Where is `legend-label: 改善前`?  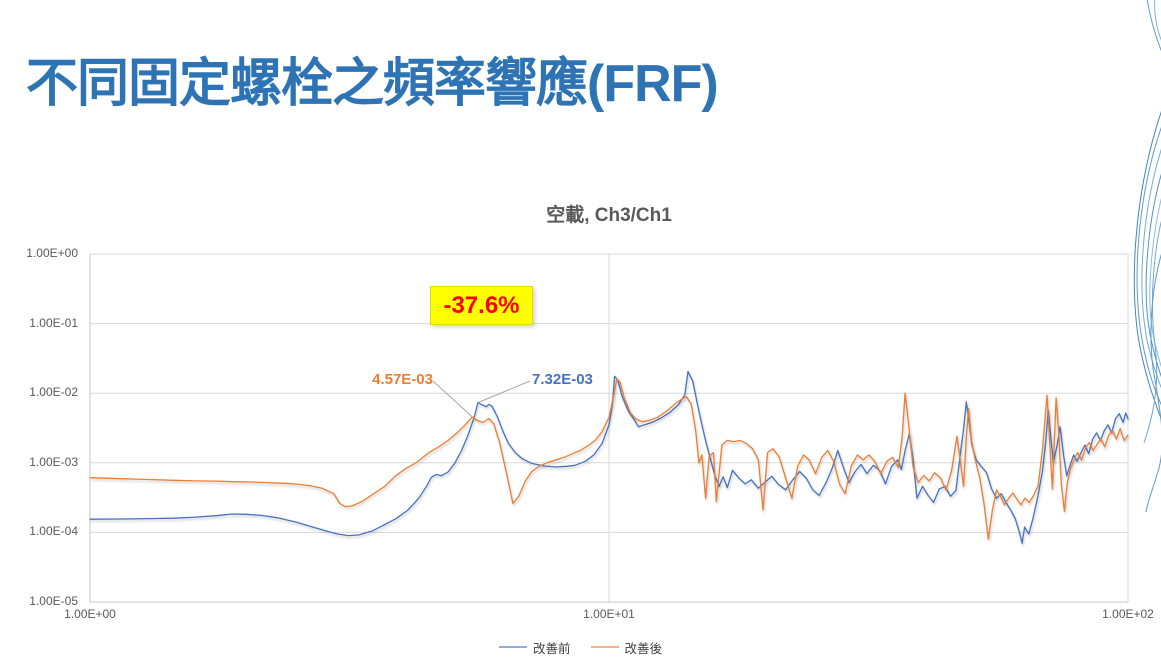
legend-label: 改善前 is located at coordinates (551, 648).